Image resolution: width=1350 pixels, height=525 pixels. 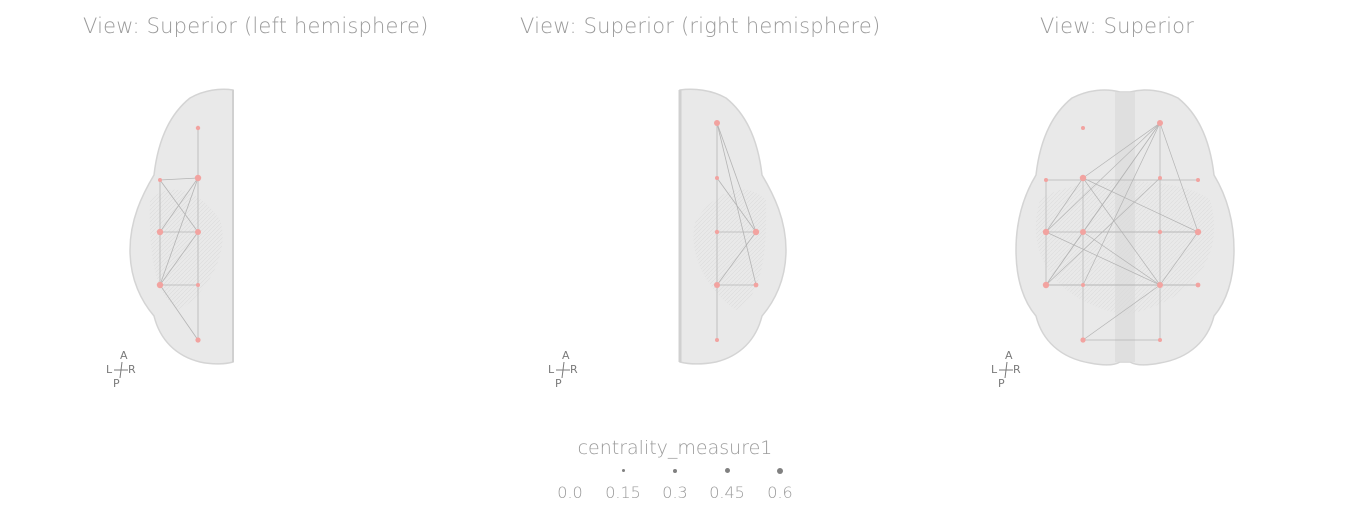 I want to click on legend-title: centrality_measure1, so click(x=675, y=448).